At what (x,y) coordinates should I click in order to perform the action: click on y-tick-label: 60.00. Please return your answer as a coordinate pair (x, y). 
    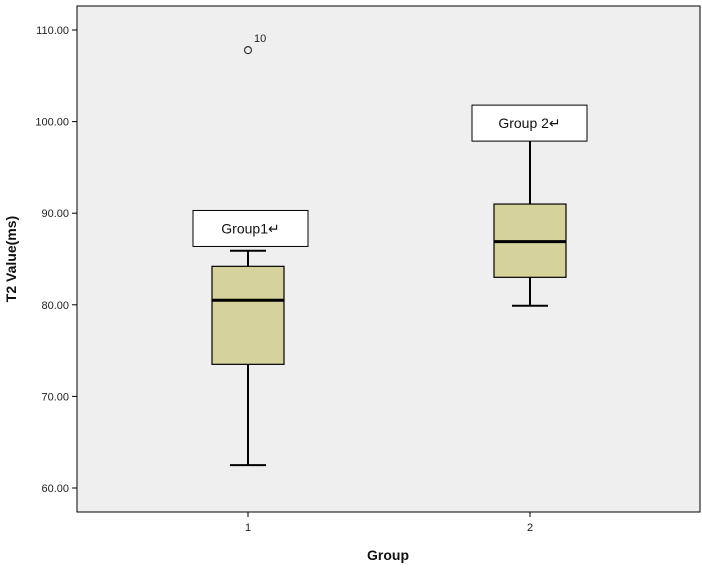
    Looking at the image, I should click on (55, 489).